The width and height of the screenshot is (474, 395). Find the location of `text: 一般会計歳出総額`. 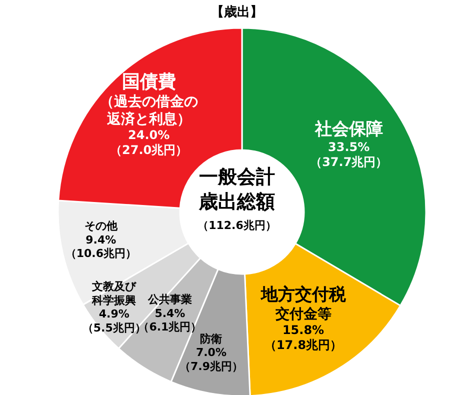

text: 一般会計歳出総額 is located at coordinates (236, 189).